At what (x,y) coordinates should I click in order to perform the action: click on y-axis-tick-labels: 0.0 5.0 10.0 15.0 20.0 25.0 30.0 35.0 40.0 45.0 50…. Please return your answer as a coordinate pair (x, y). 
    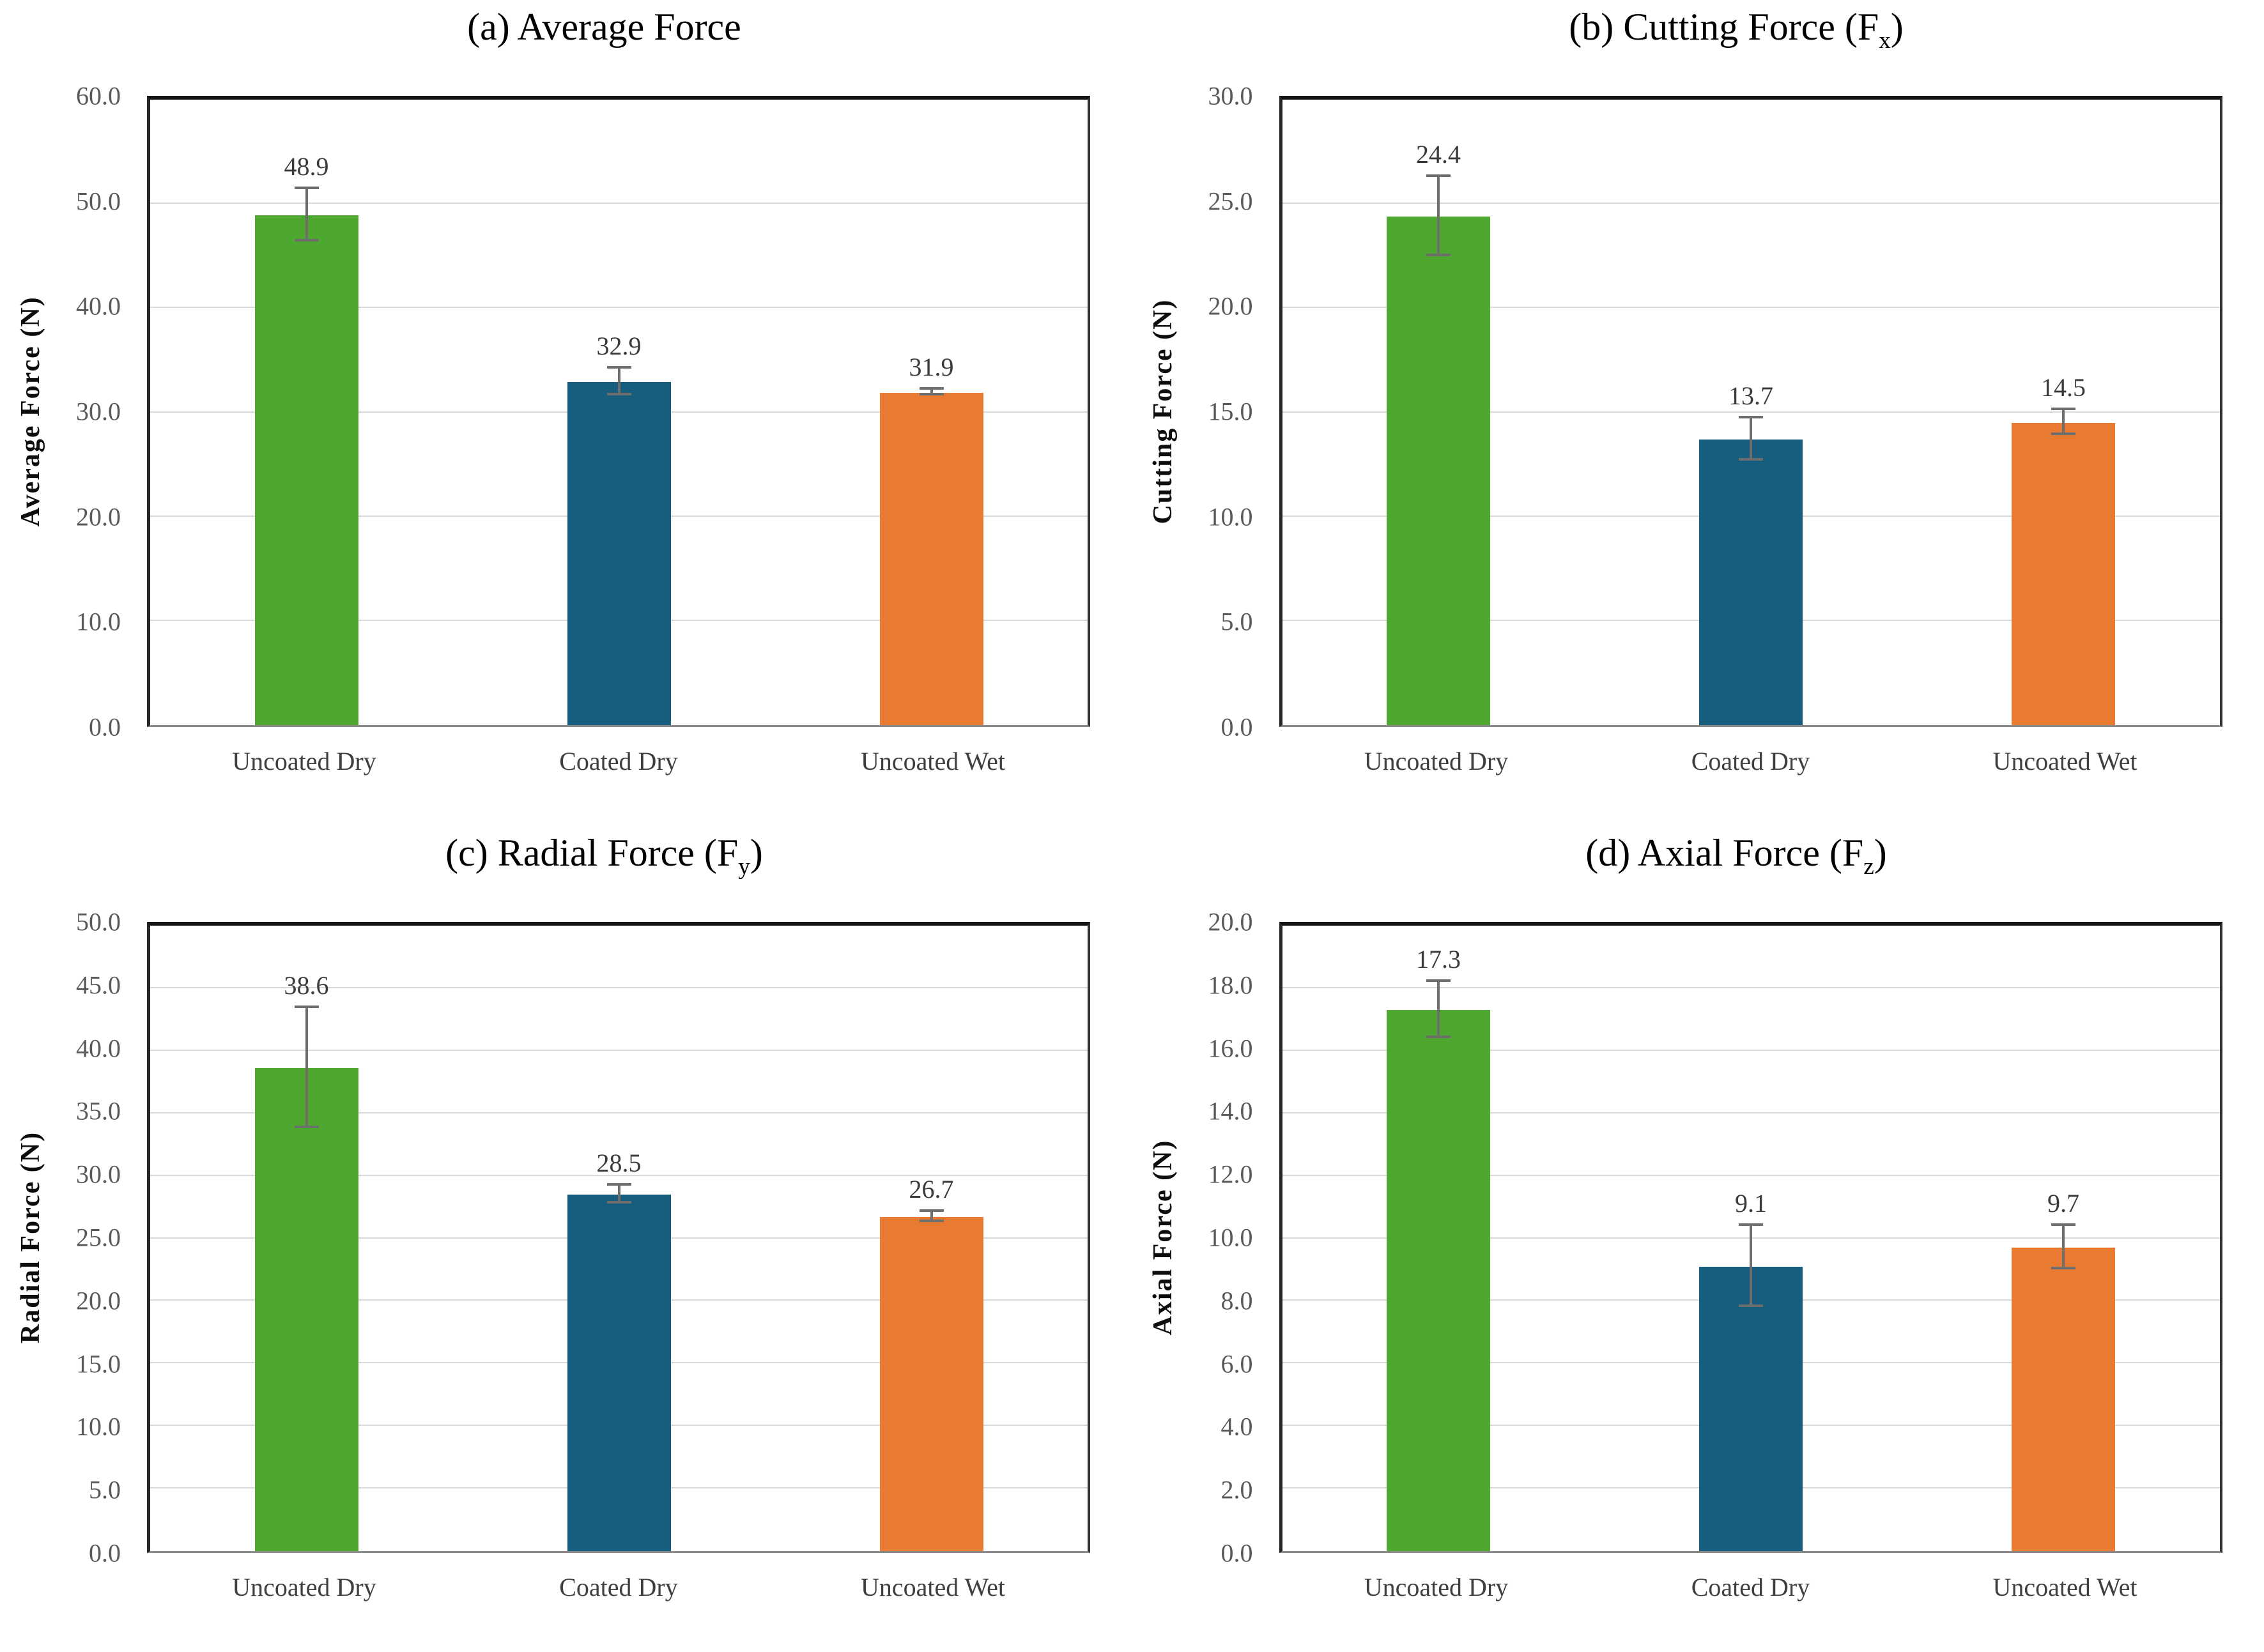
    Looking at the image, I should click on (65, 1238).